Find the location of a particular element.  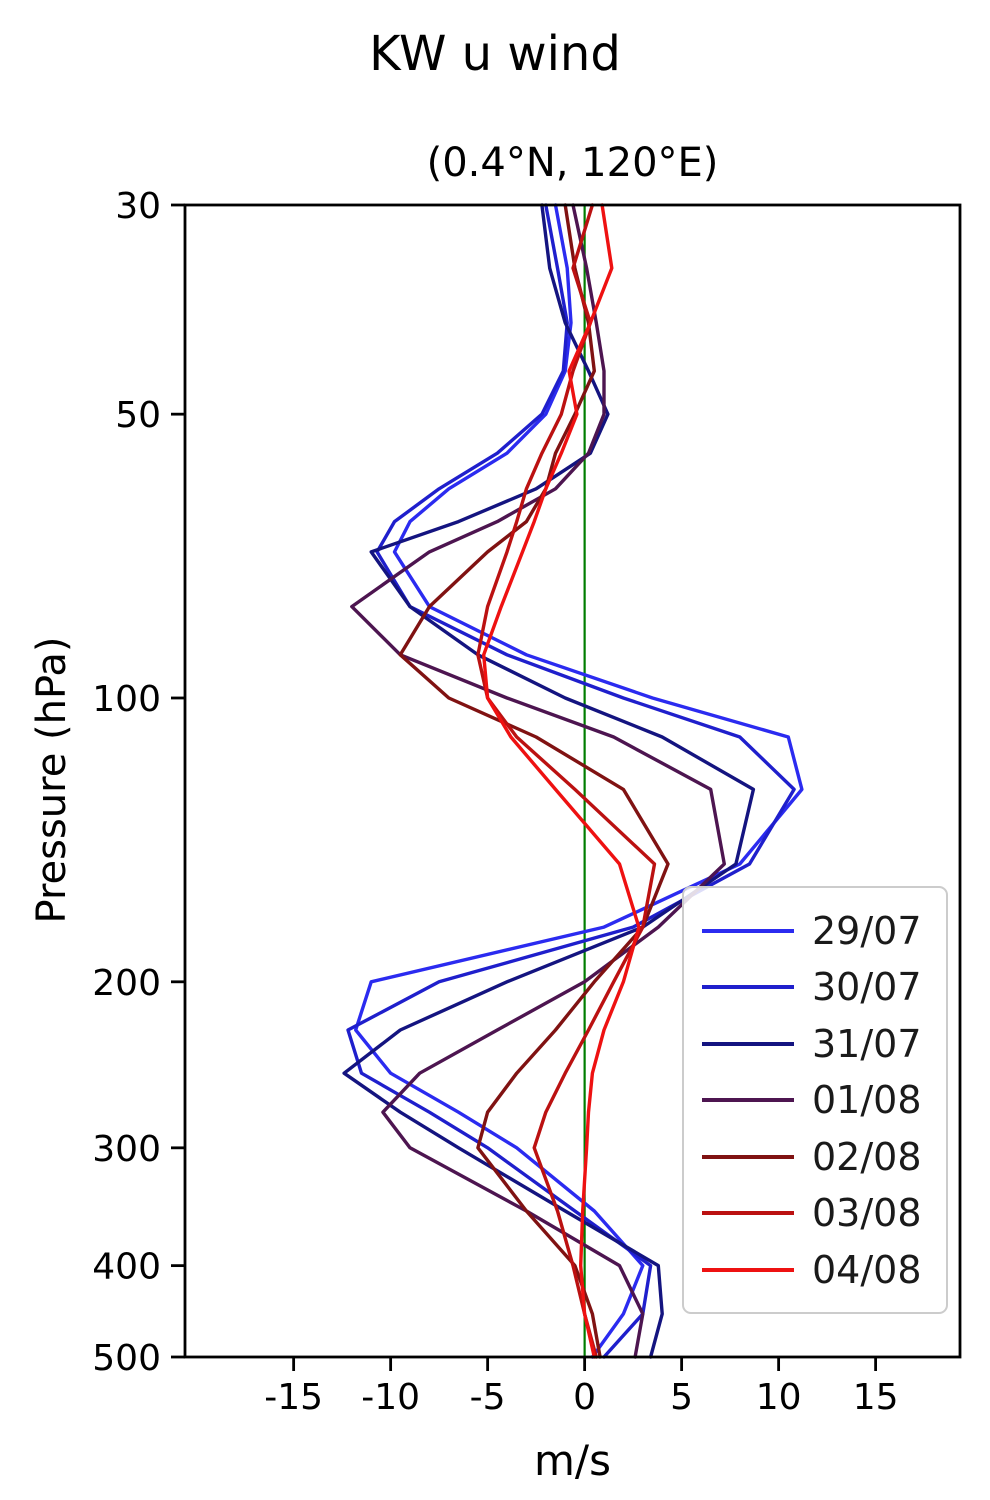

legend-label: 30/07 is located at coordinates (867, 987).